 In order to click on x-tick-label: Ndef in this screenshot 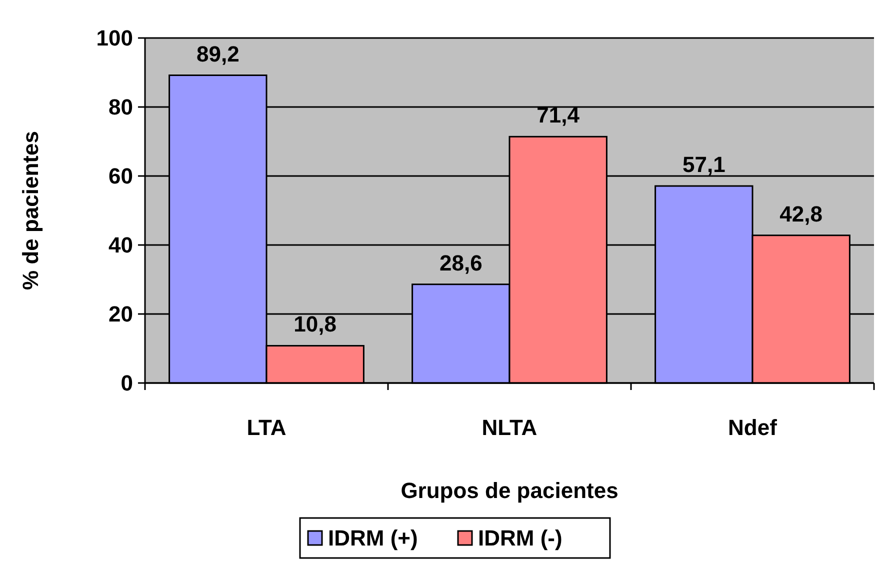, I will do `click(753, 427)`.